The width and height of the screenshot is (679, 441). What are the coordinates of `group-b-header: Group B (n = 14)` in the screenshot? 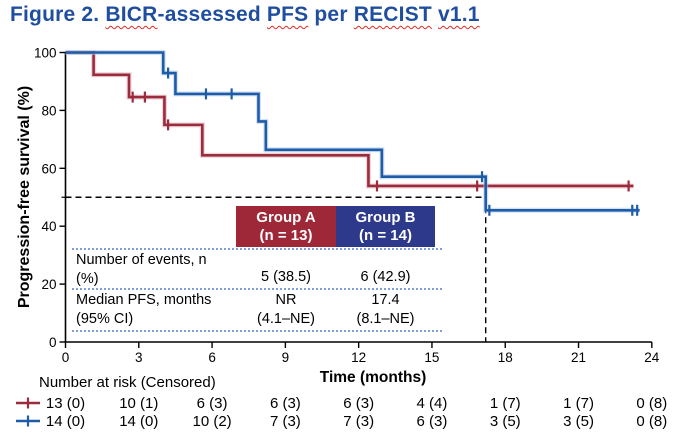 It's located at (385, 226).